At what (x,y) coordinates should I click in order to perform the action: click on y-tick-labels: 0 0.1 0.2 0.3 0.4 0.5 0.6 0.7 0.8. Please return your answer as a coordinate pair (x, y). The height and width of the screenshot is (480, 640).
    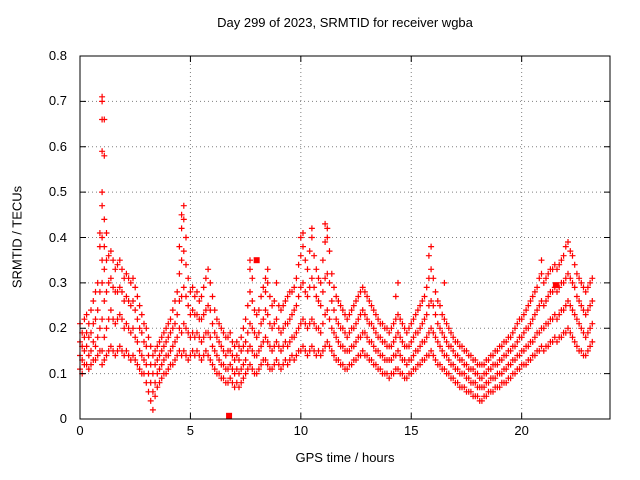
    Looking at the image, I should click on (36, 240).